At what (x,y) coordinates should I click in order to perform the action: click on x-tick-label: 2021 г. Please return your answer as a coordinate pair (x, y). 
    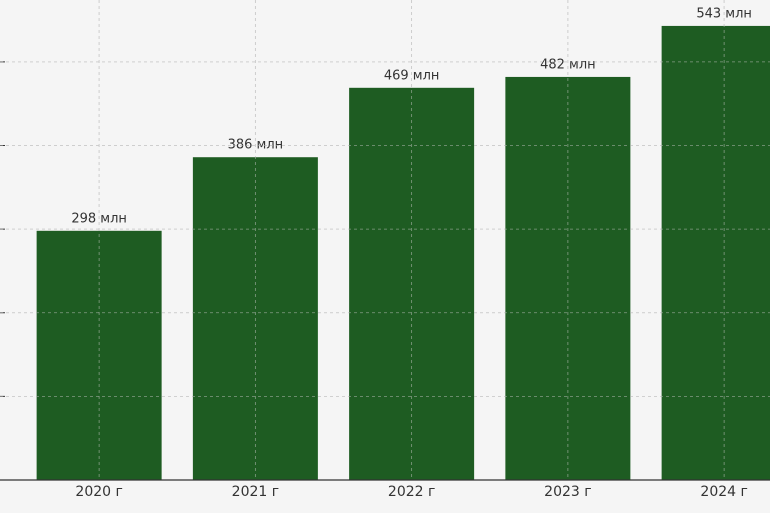
    Looking at the image, I should click on (255, 492).